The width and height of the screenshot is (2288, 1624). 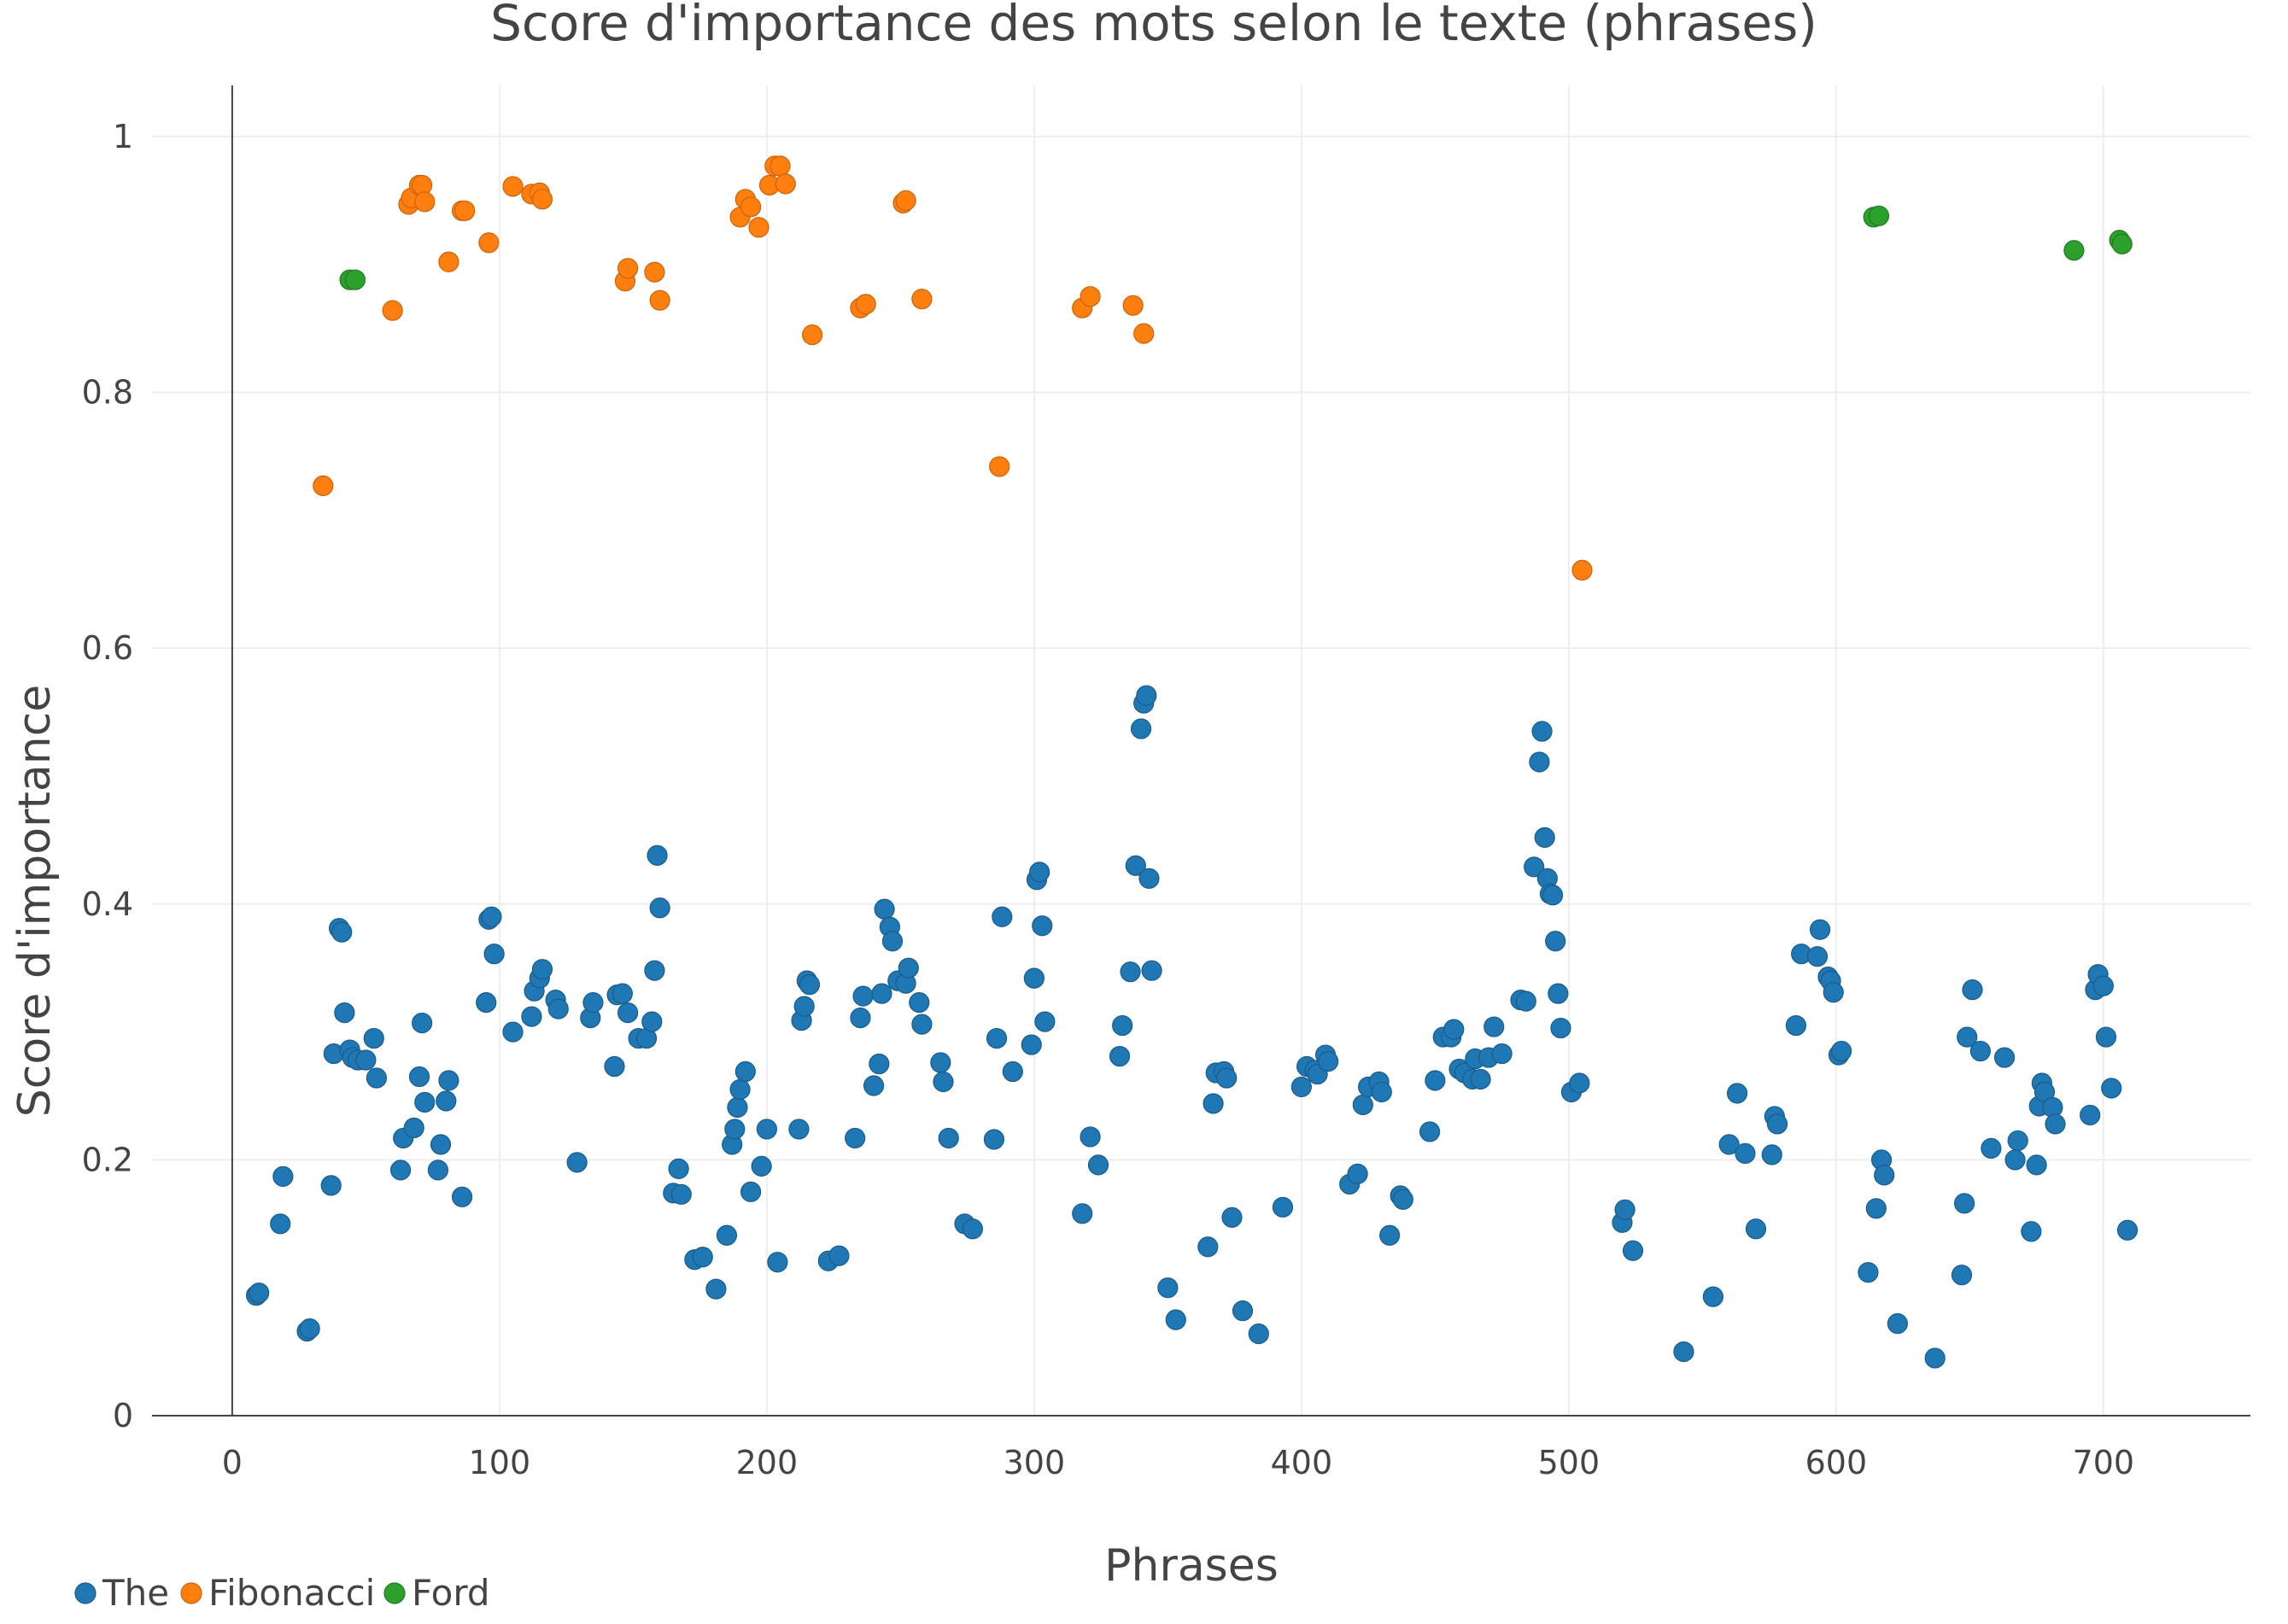 I want to click on y-tick-label: 0.4, so click(x=107, y=904).